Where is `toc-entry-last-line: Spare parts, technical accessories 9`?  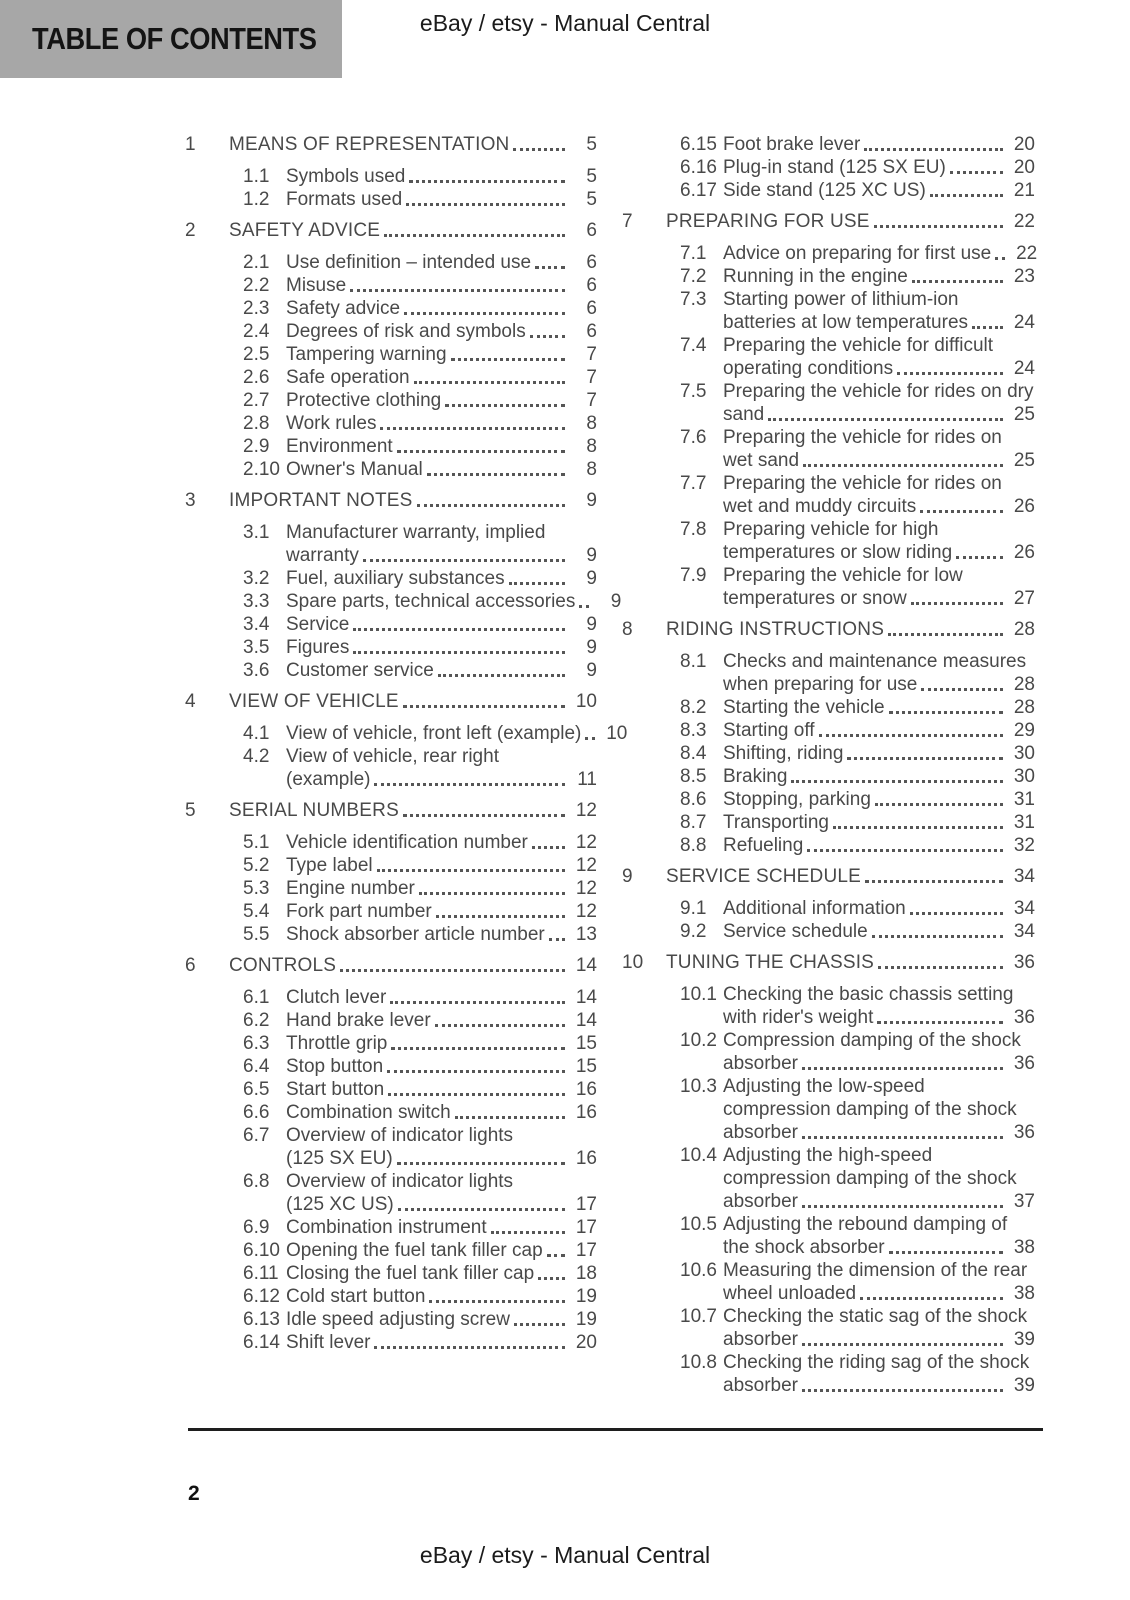
toc-entry-last-line: Spare parts, technical accessories 9 is located at coordinates (453, 601).